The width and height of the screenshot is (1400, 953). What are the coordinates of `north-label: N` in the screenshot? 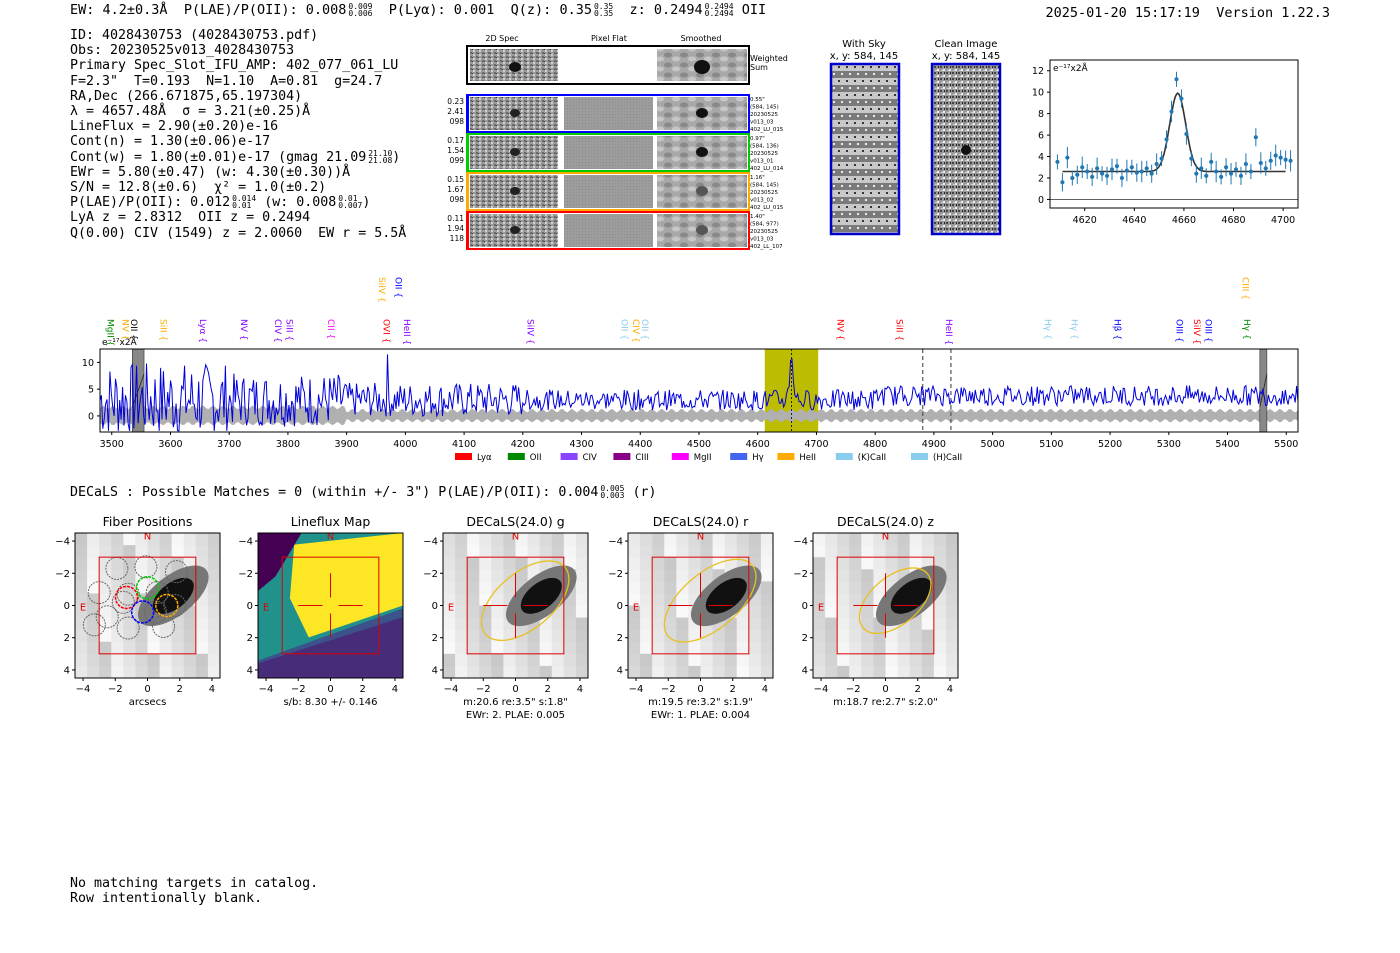 It's located at (700, 536).